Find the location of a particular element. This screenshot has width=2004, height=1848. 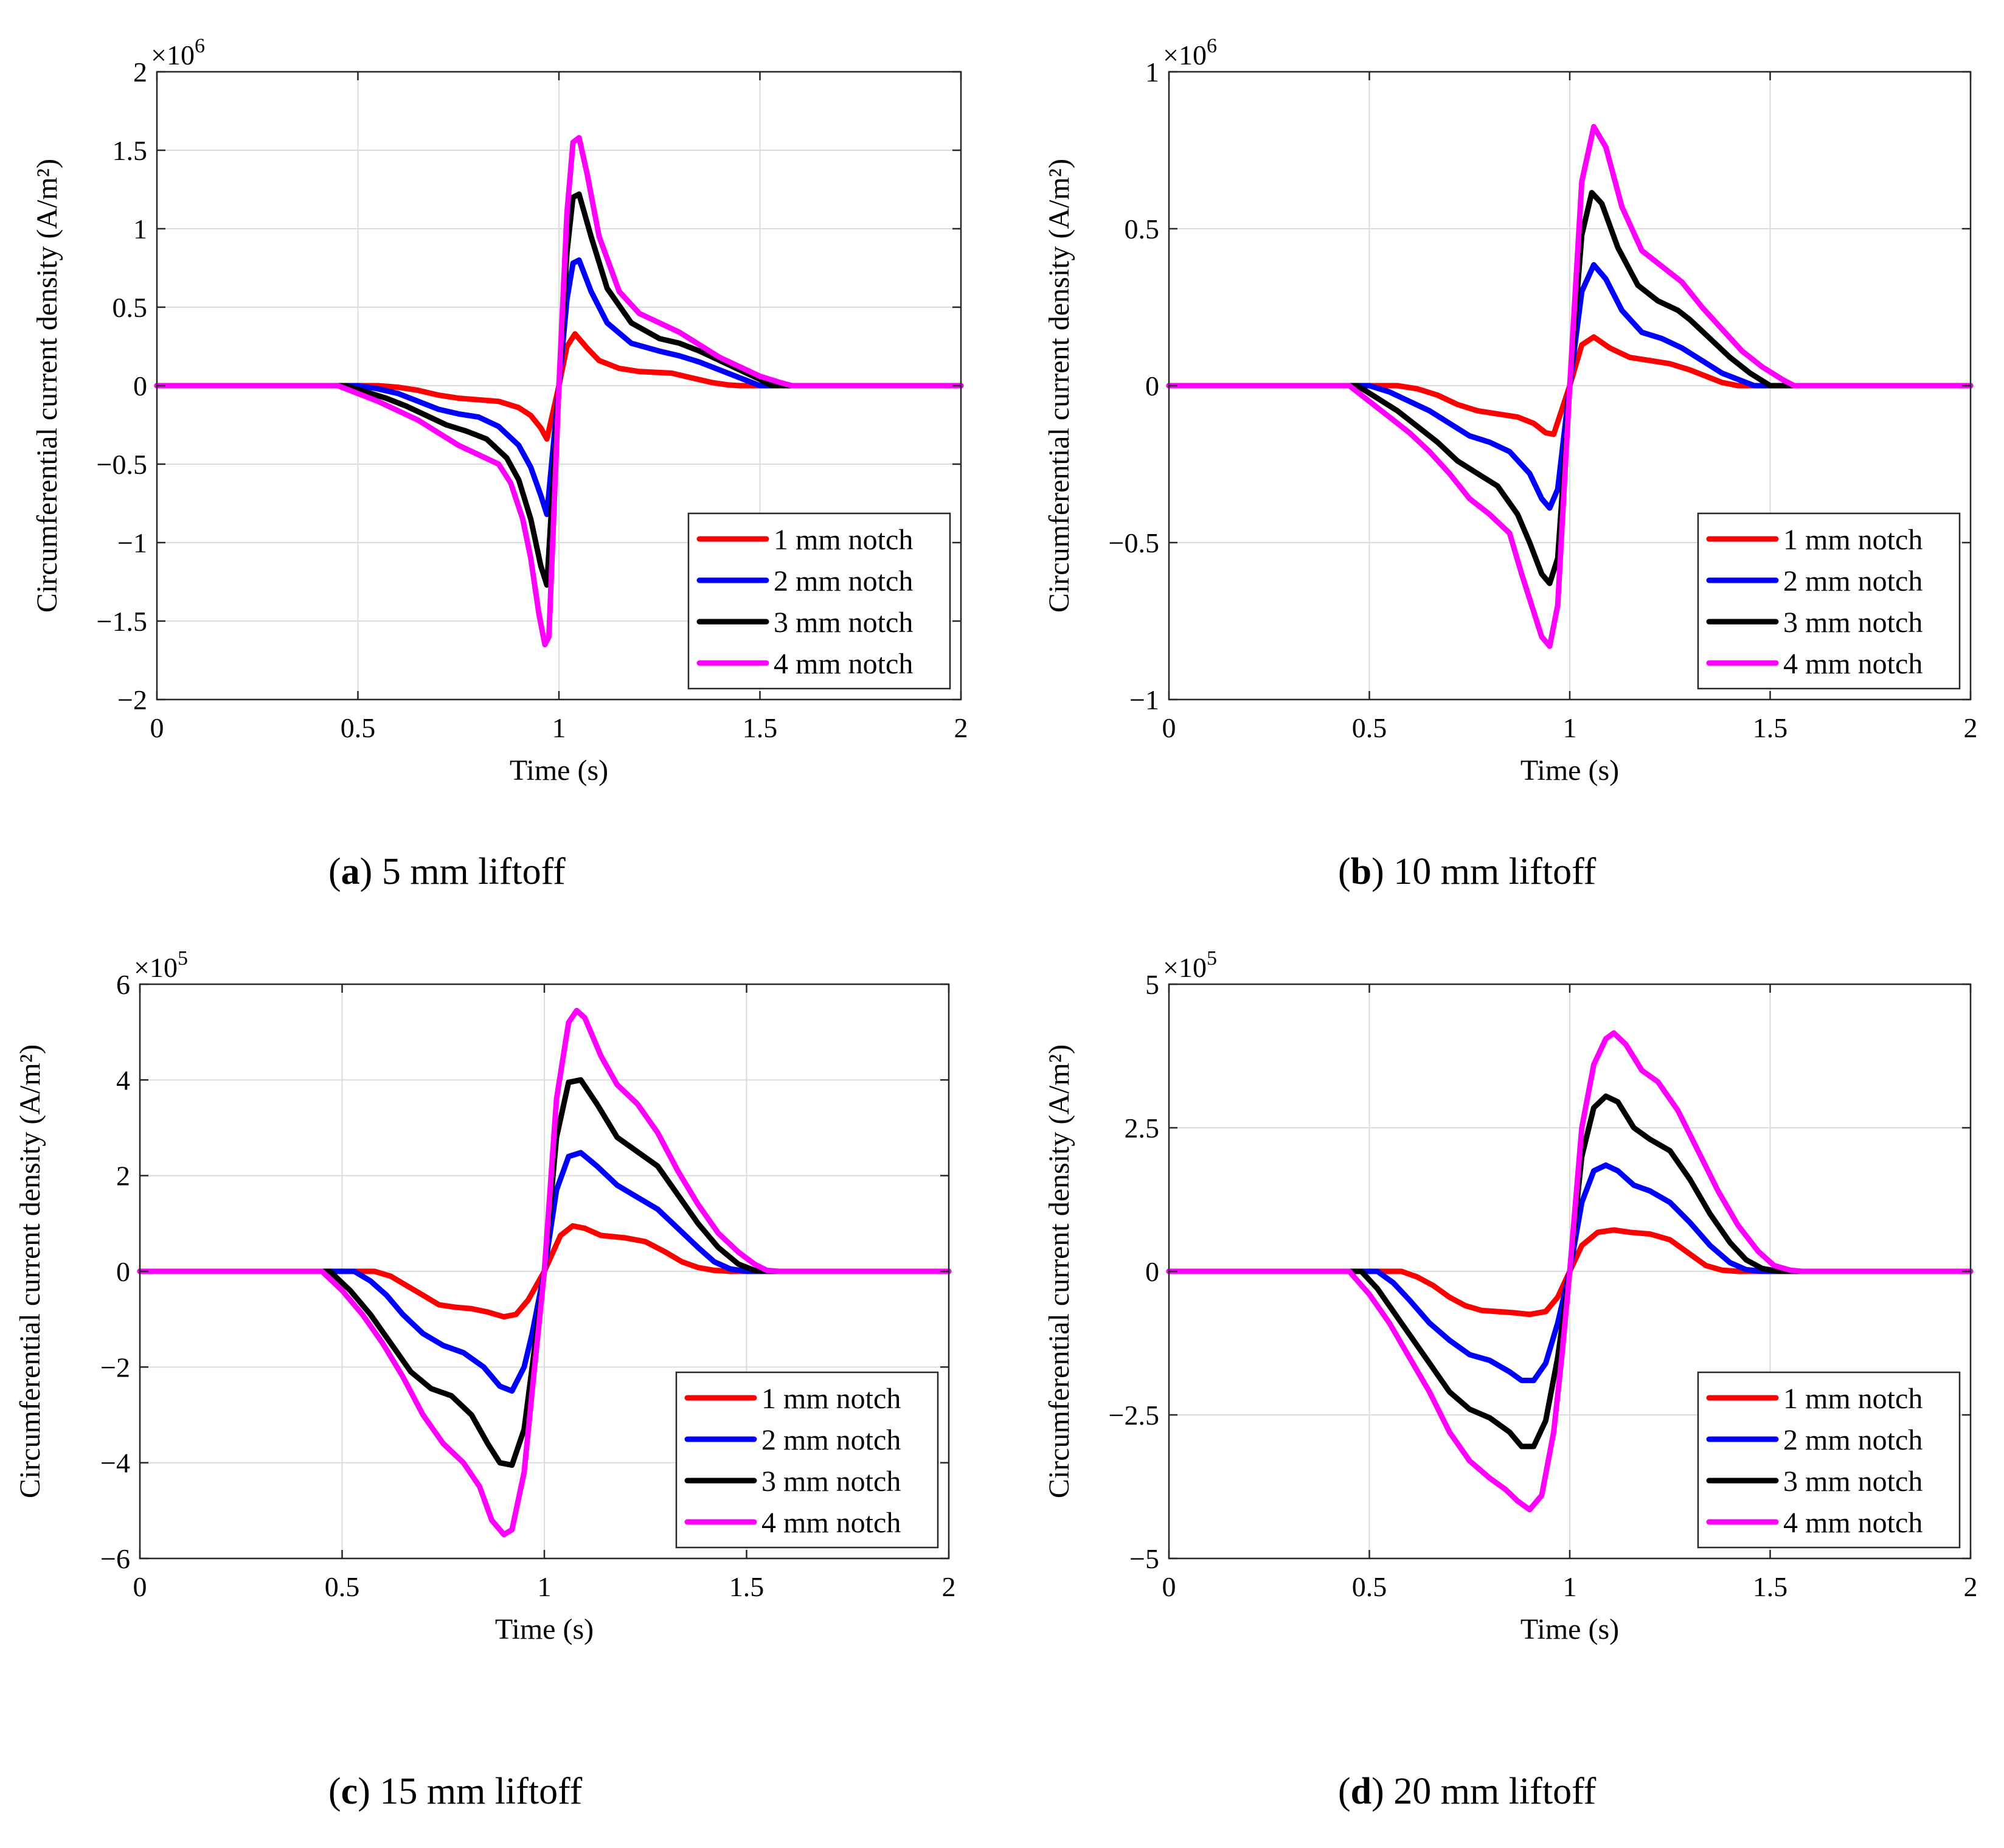

chart-d-multiplier-exponent: 5 is located at coordinates (1212, 959).